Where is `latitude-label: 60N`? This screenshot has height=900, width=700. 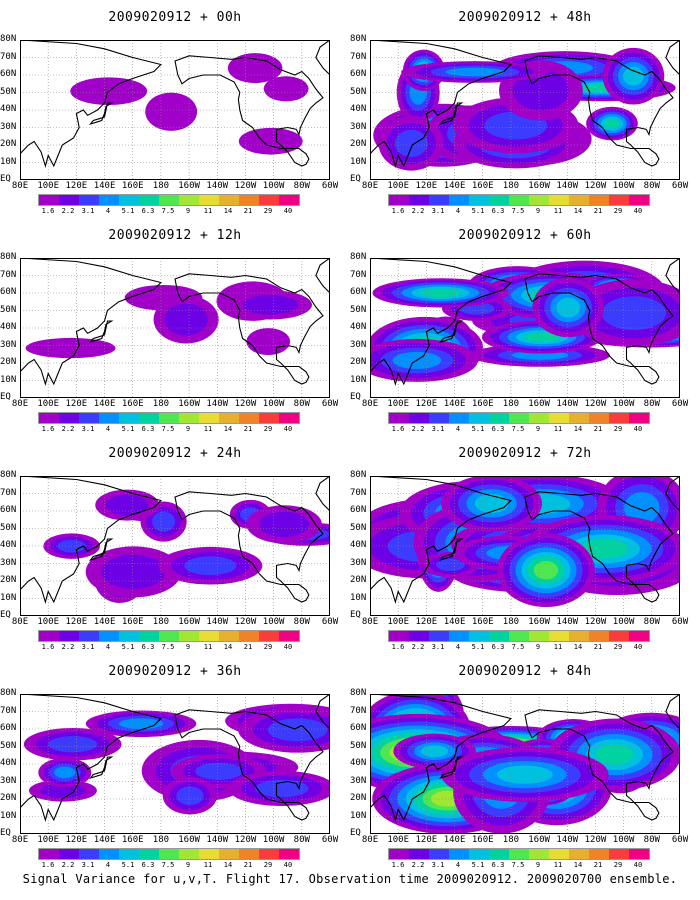
latitude-label: 60N is located at coordinates (358, 510).